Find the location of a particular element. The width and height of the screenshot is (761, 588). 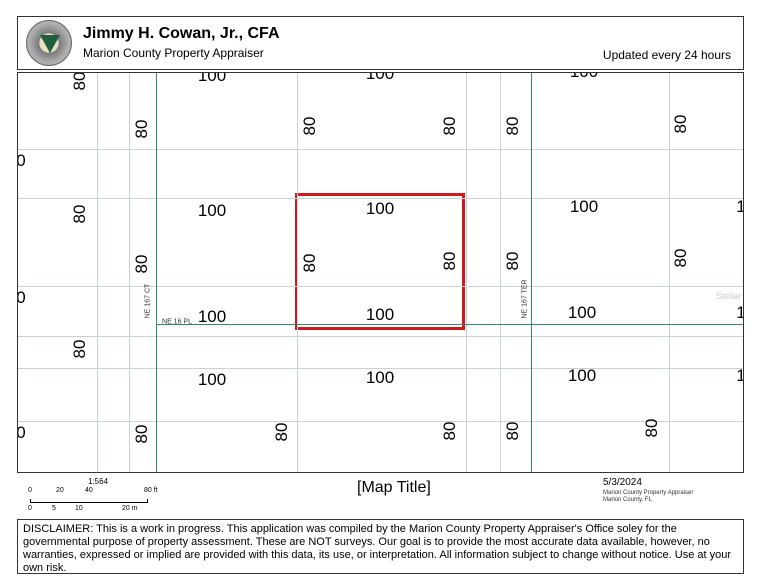

scale-bar is located at coordinates (89, 501).